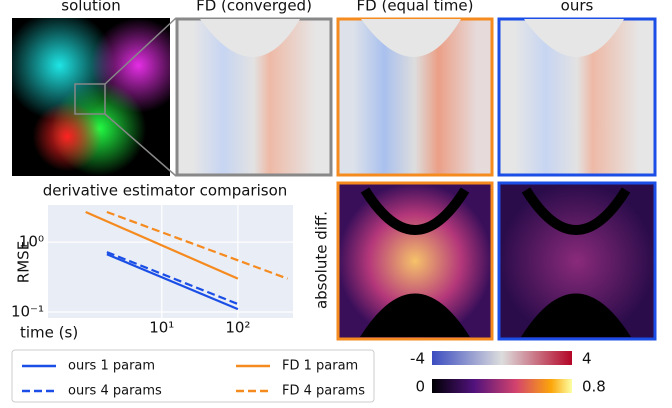 This screenshot has height=408, width=672. Describe the element at coordinates (254, 7) in the screenshot. I see `panel-title: FD (converged)` at that location.